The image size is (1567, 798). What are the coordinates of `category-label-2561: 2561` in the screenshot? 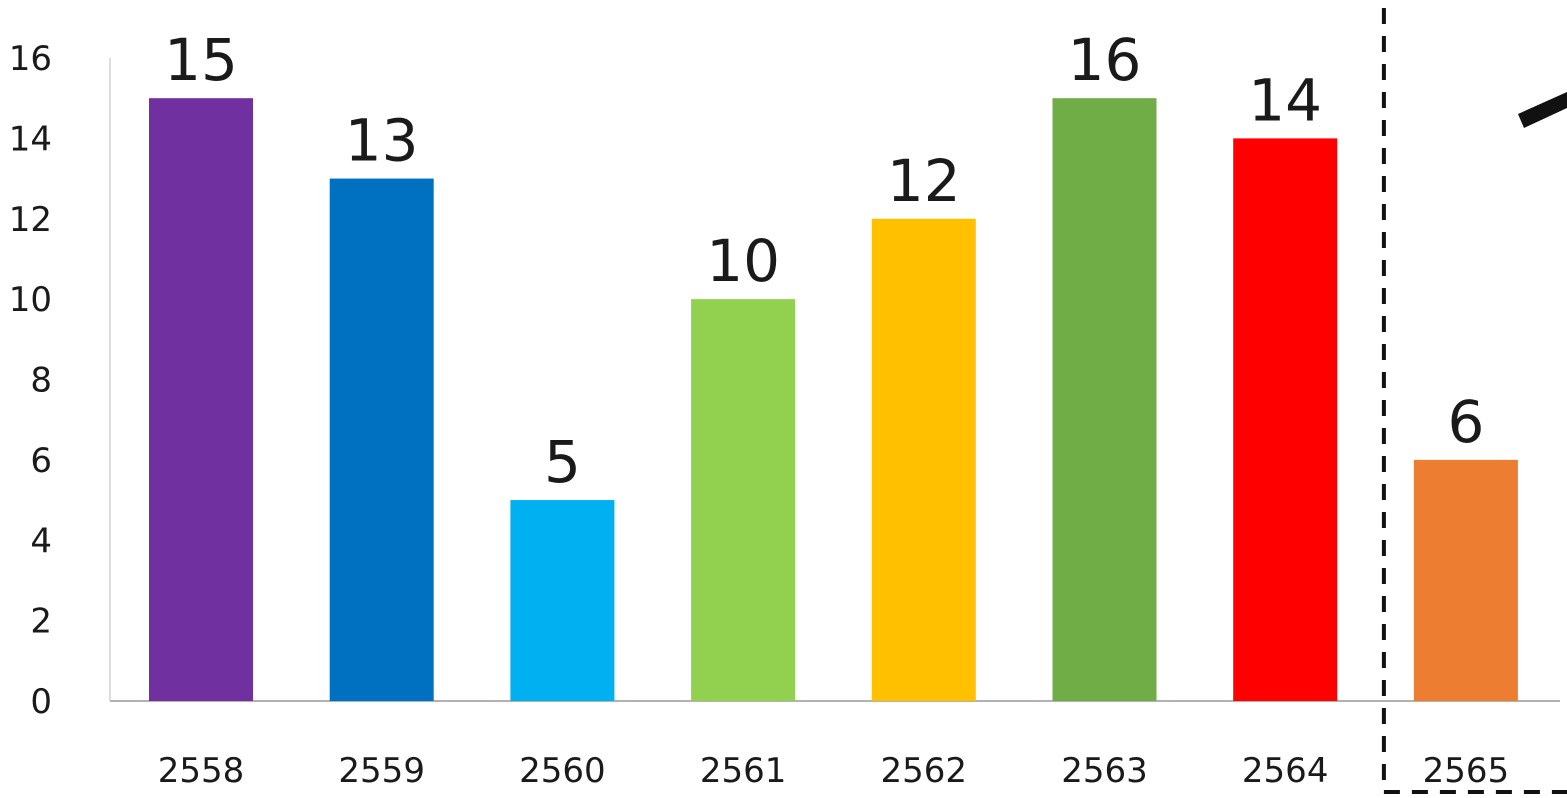 It's located at (743, 771).